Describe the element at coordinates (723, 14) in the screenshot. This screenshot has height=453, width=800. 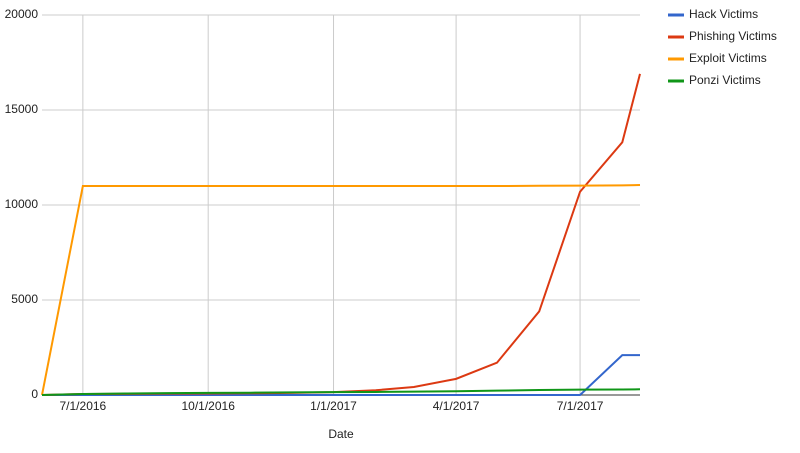
I see `legend-label: Hack Victims` at that location.